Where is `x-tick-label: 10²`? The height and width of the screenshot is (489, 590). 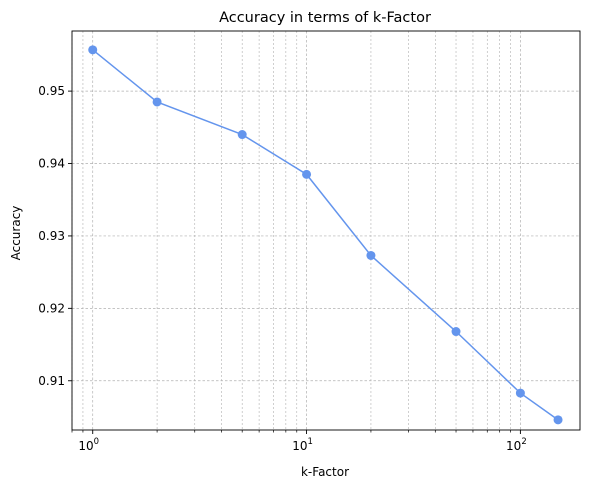
x-tick-label: 10² is located at coordinates (516, 445).